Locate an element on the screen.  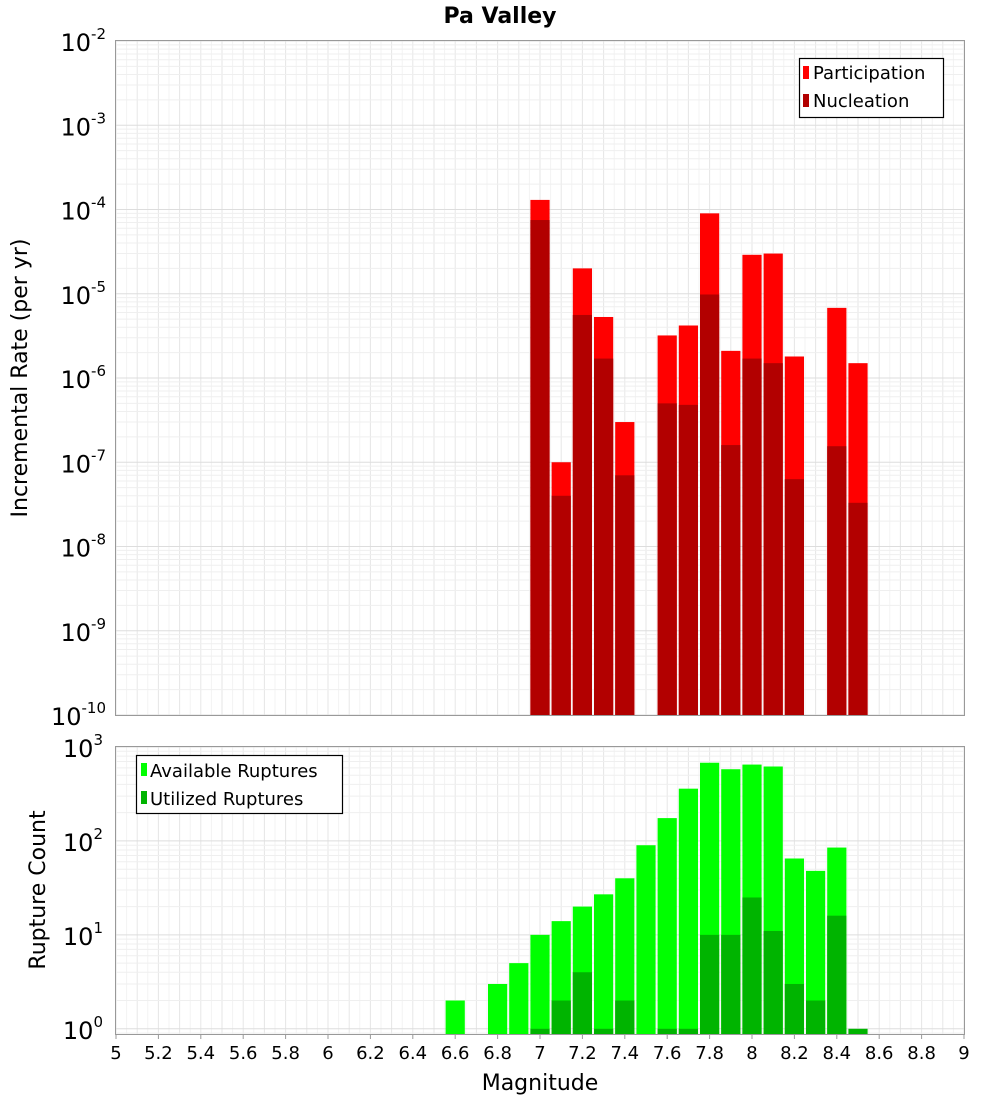
x-axis-label: Magnitude is located at coordinates (540, 1083).